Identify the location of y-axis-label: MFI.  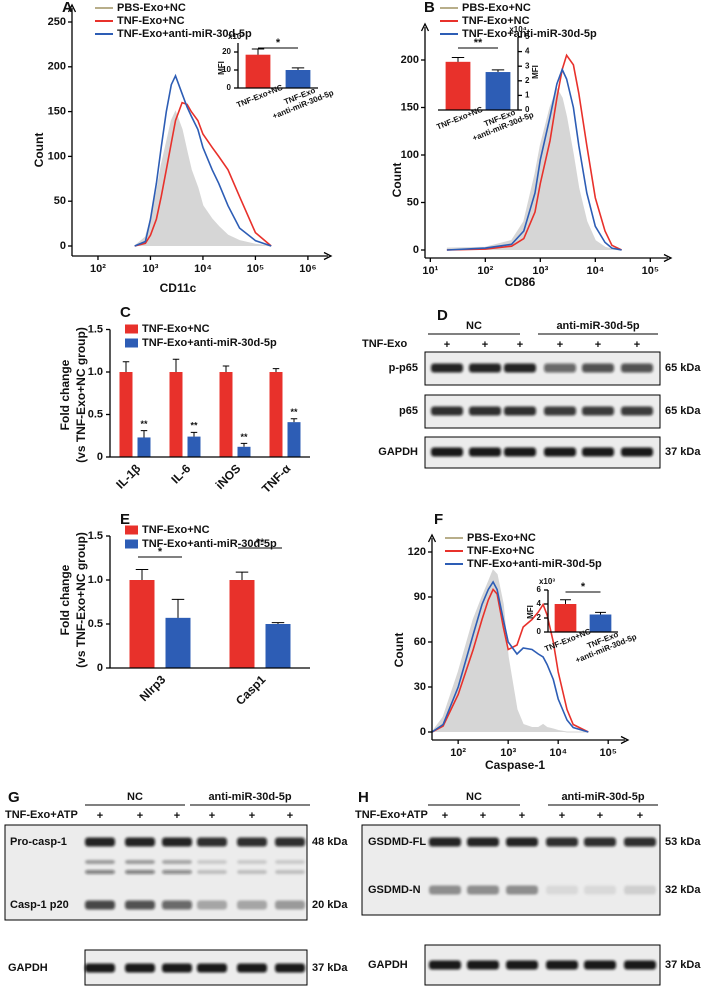
(221, 68).